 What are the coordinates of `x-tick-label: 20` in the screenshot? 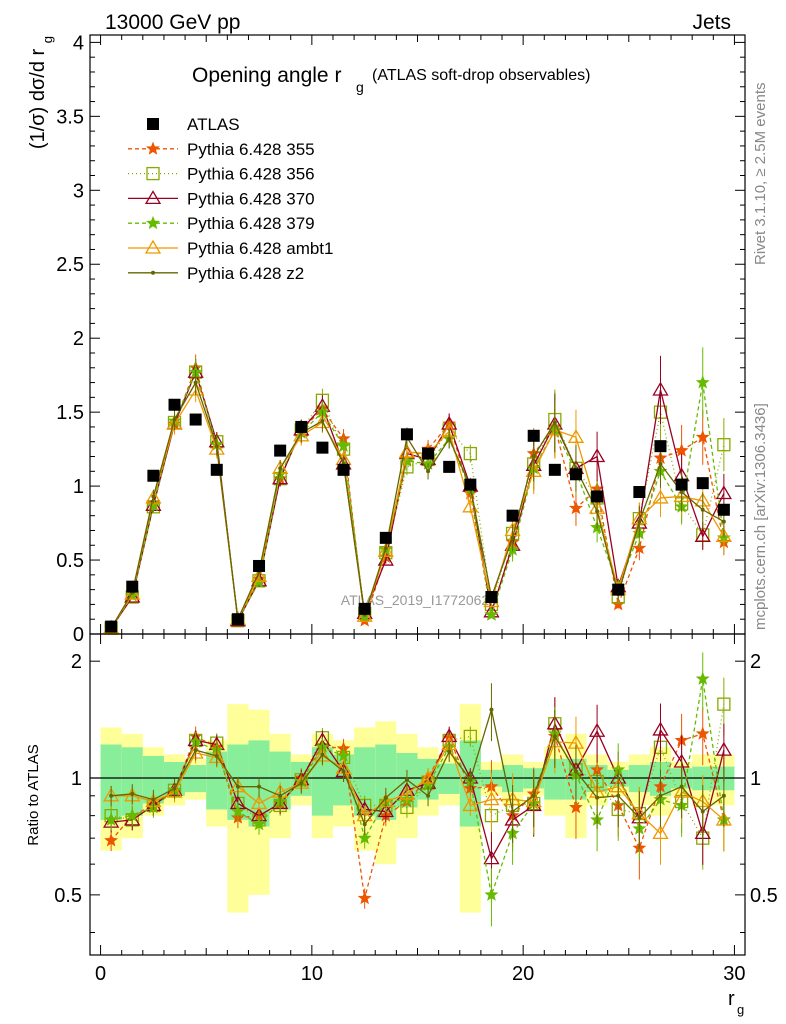 It's located at (523, 974).